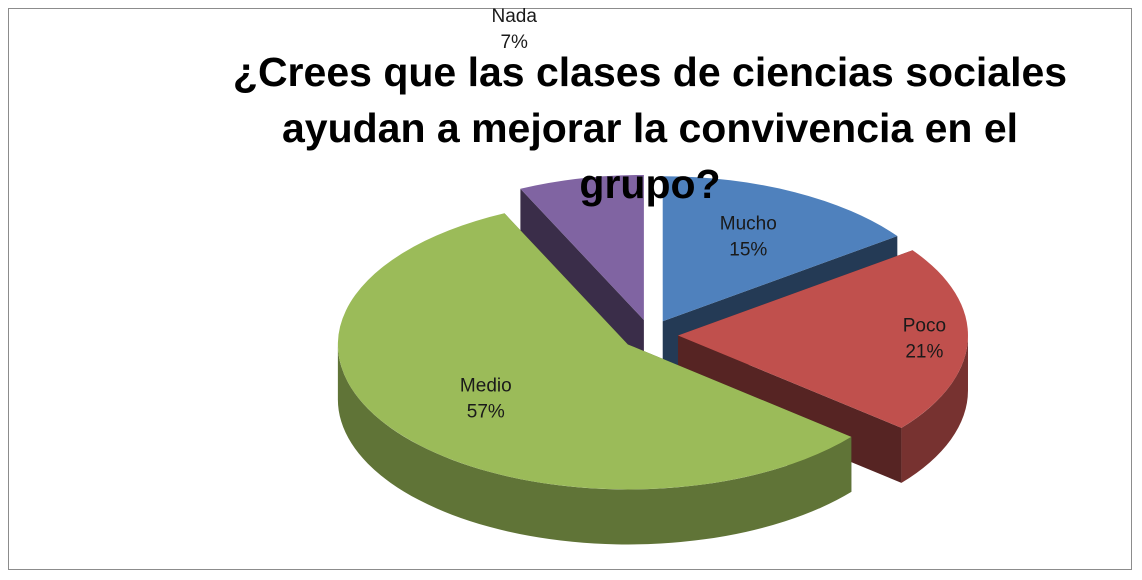 This screenshot has width=1142, height=580. Describe the element at coordinates (486, 412) in the screenshot. I see `value-label: 57%` at that location.